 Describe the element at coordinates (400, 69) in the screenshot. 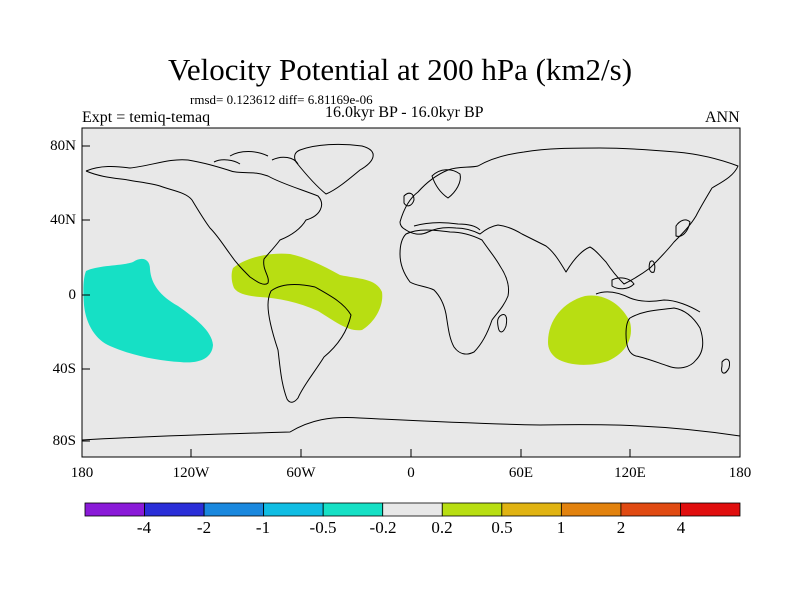

I see `page-title: Velocity Potential at 200 hPa (km2/s)` at that location.